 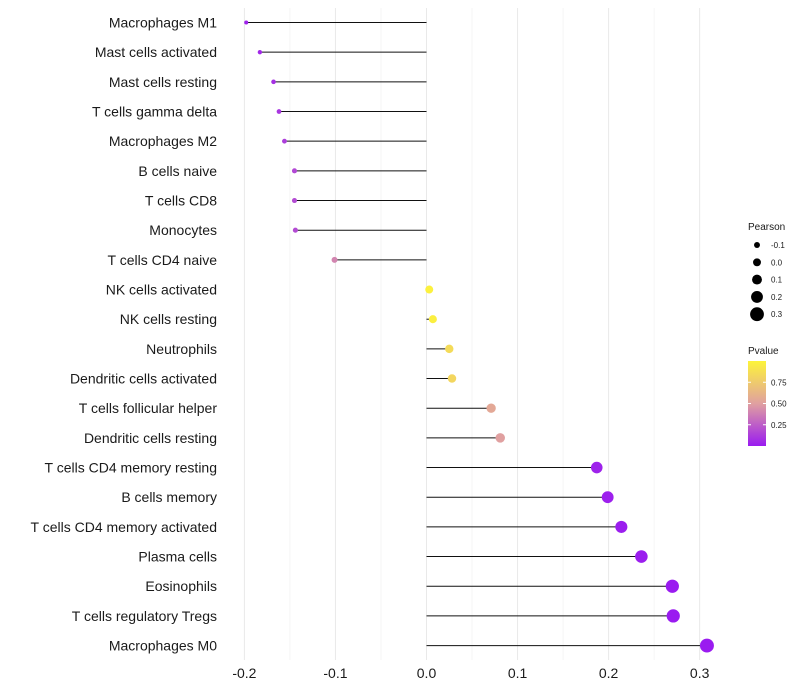 I want to click on size-legend-label: -0.1, so click(x=778, y=245).